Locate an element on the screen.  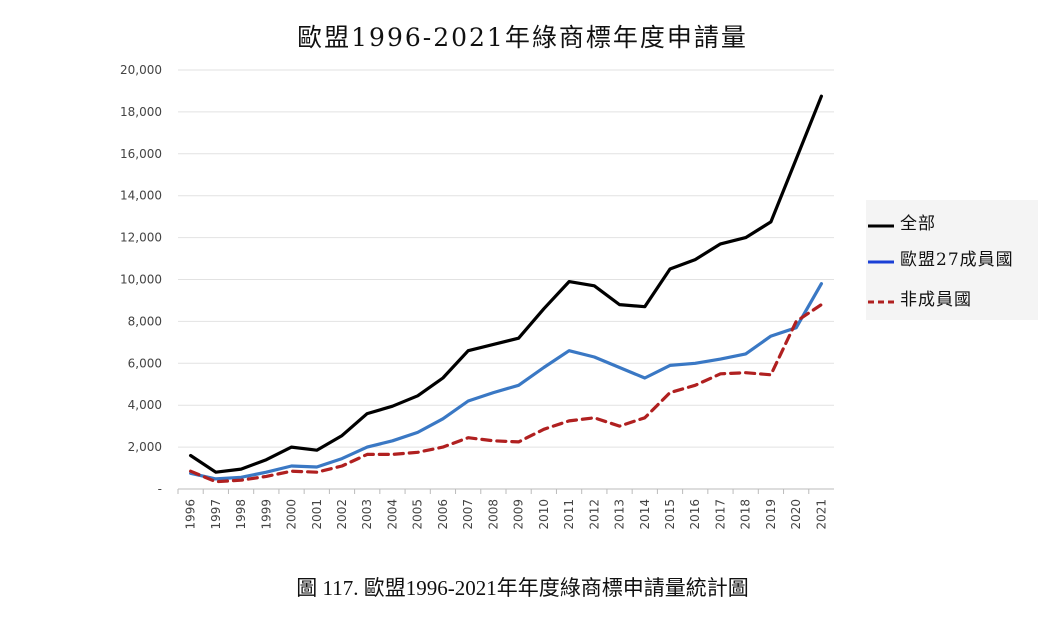
x-tick-label: 2010 is located at coordinates (544, 514).